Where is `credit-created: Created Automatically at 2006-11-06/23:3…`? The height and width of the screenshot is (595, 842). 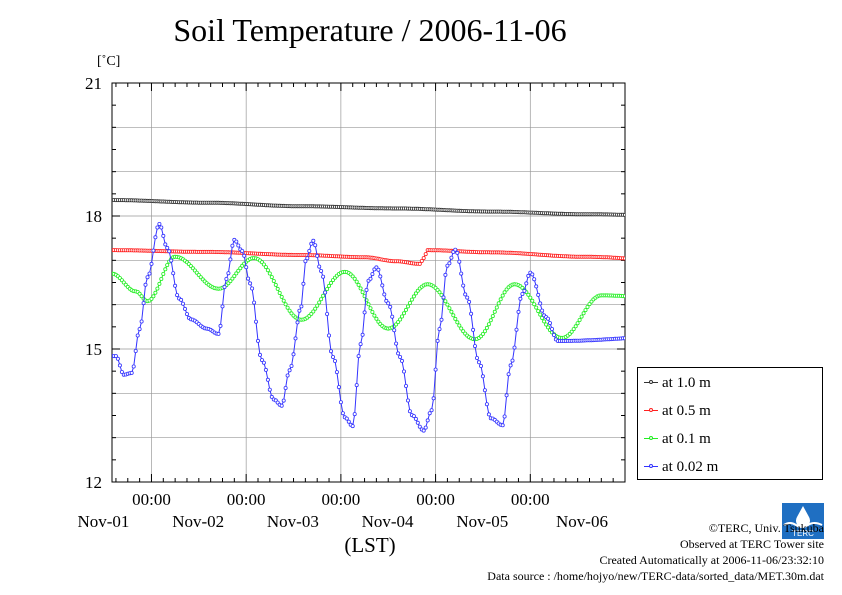
credit-created: Created Automatically at 2006-11-06/23:3… is located at coordinates (711, 560).